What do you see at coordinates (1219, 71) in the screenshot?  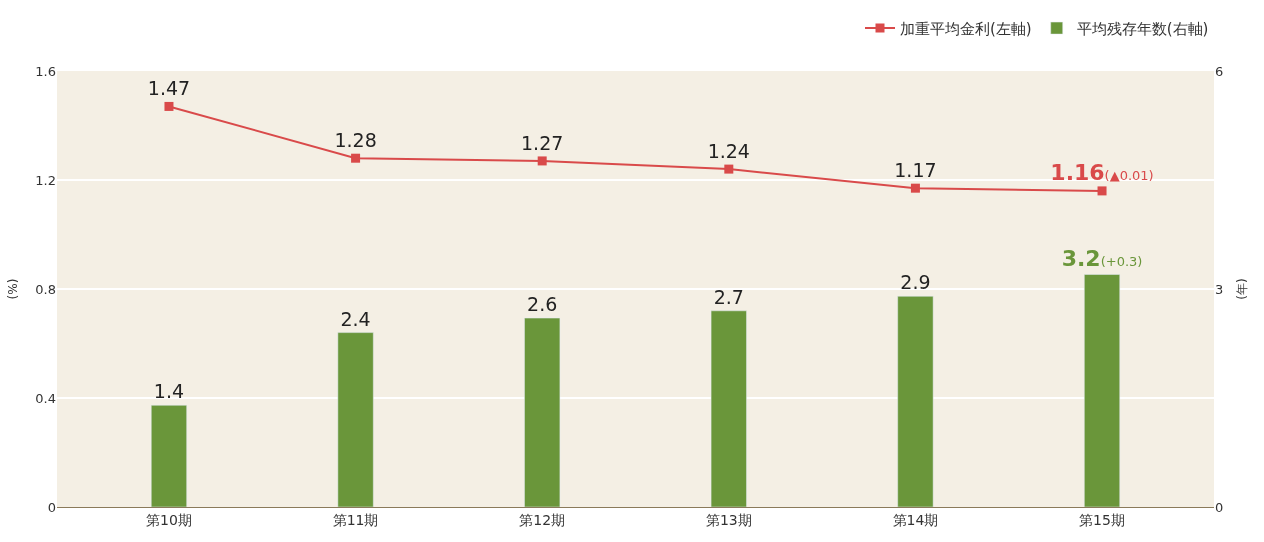 I see `y2-tick-label: 6` at bounding box center [1219, 71].